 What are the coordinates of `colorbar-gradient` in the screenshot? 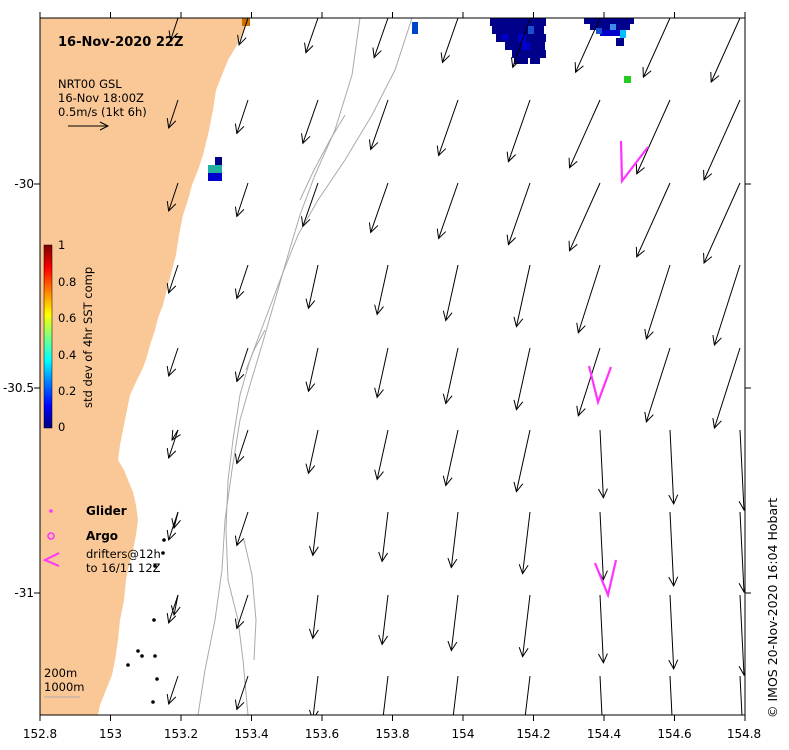 It's located at (48, 336).